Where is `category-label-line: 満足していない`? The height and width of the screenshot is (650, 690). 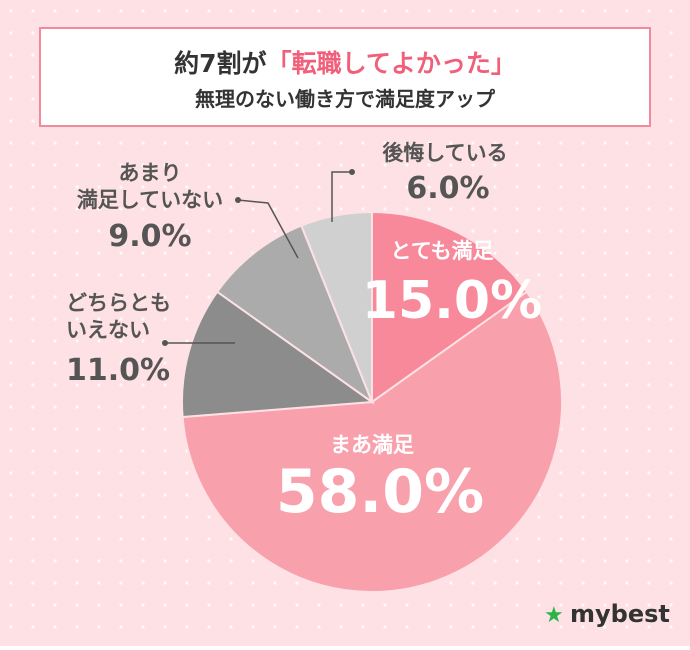
category-label-line: 満足していない is located at coordinates (150, 200).